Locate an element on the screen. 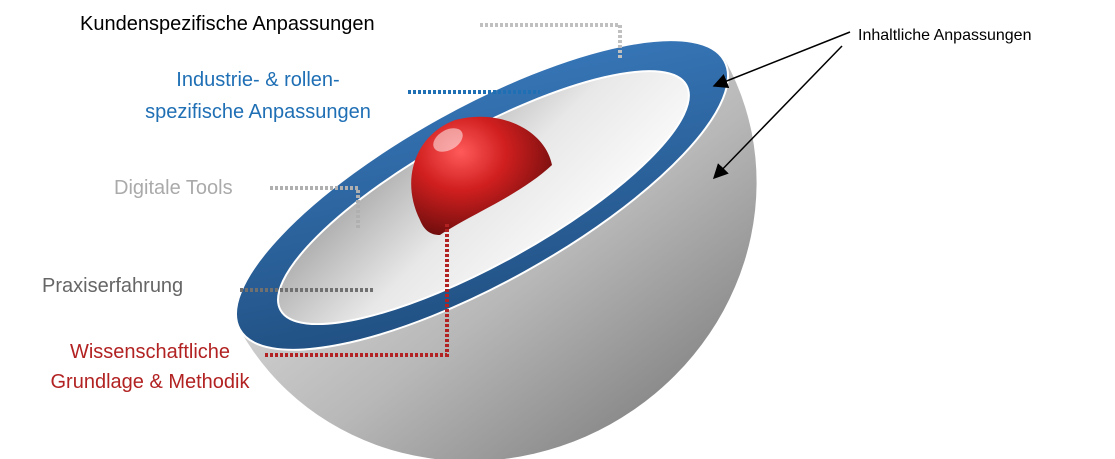 This screenshot has width=1115, height=459. label: Digitale Tools is located at coordinates (173, 188).